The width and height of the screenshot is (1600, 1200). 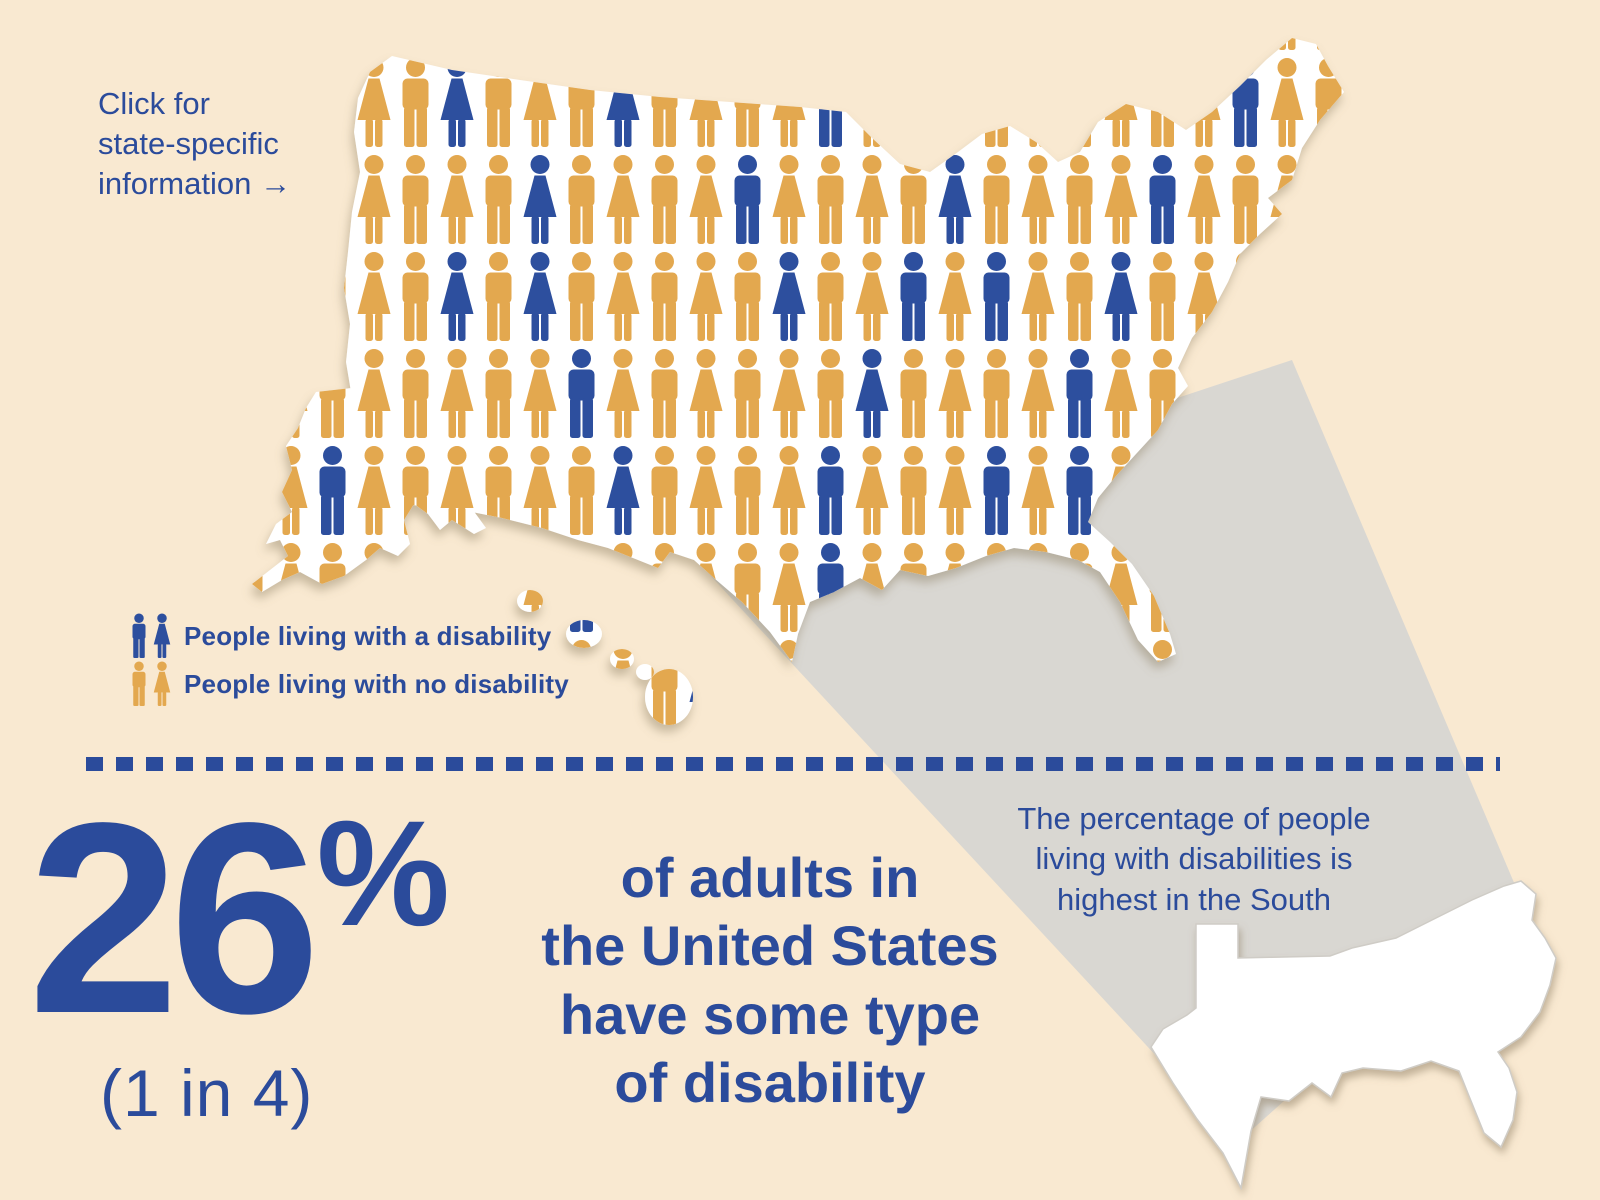 I want to click on statement-line1: of adults in, so click(x=770, y=877).